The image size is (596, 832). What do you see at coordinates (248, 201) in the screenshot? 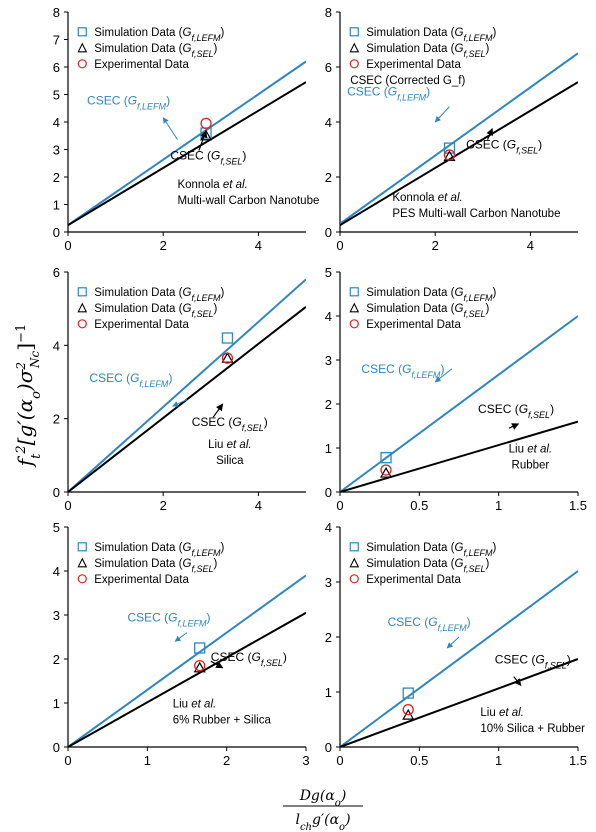
I see `annotation: Multi-wall Carbon Nanotube` at bounding box center [248, 201].